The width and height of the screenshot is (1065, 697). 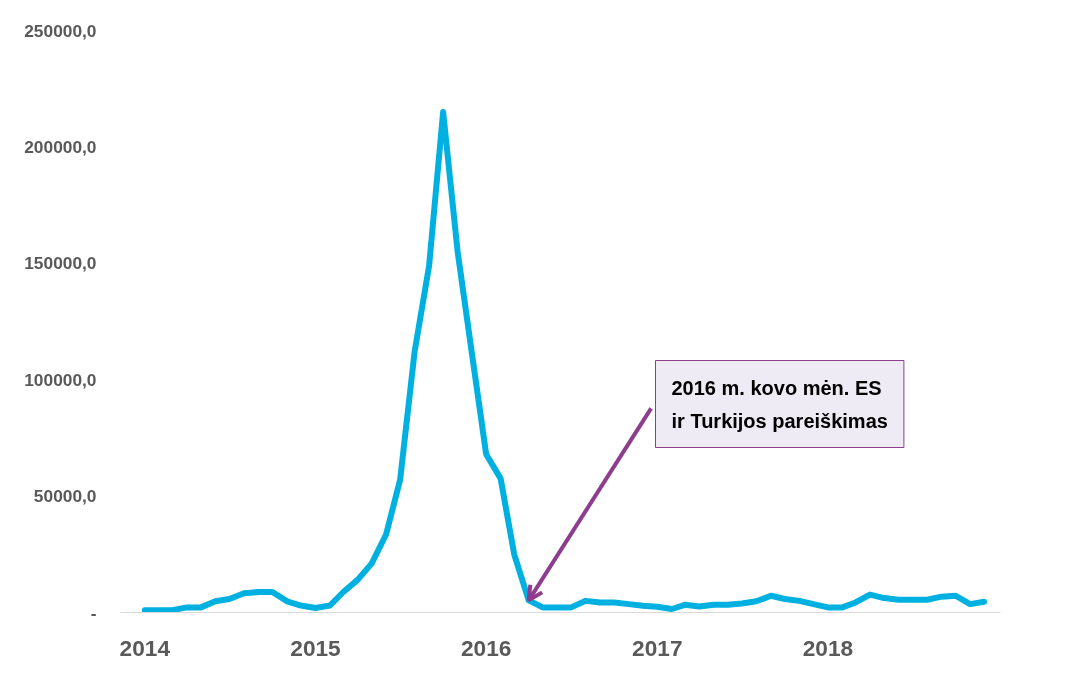 I want to click on x-tick-label: 2015, so click(x=315, y=647).